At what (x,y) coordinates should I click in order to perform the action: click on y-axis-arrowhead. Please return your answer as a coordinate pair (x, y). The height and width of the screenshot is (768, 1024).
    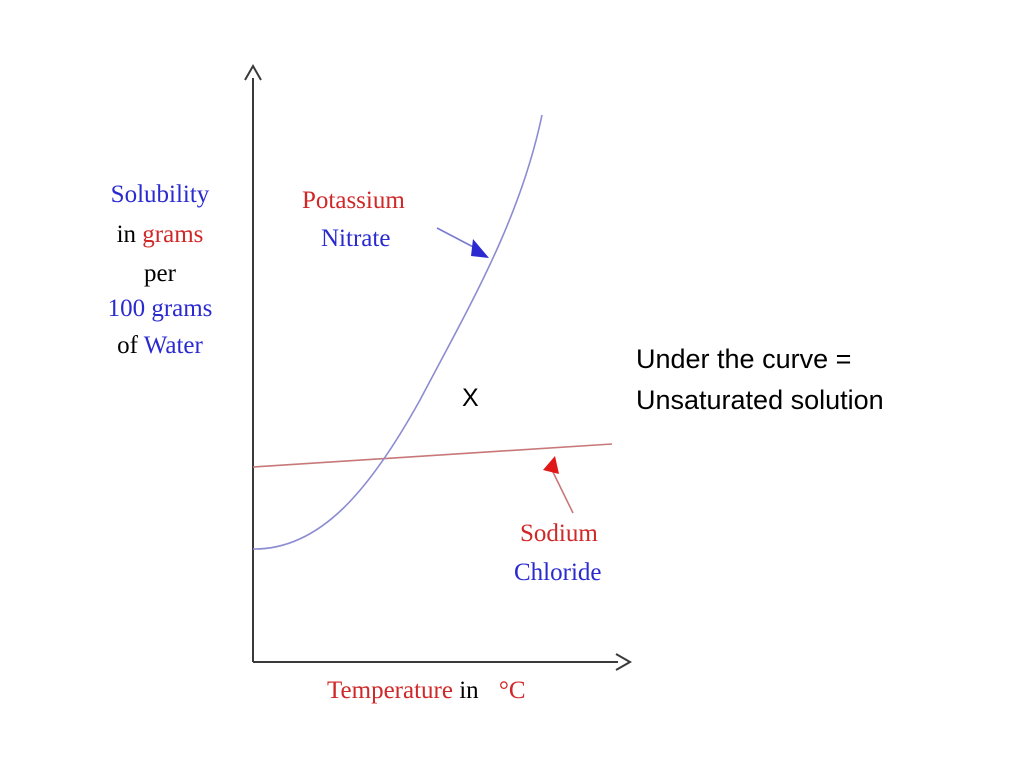
    Looking at the image, I should click on (253, 72).